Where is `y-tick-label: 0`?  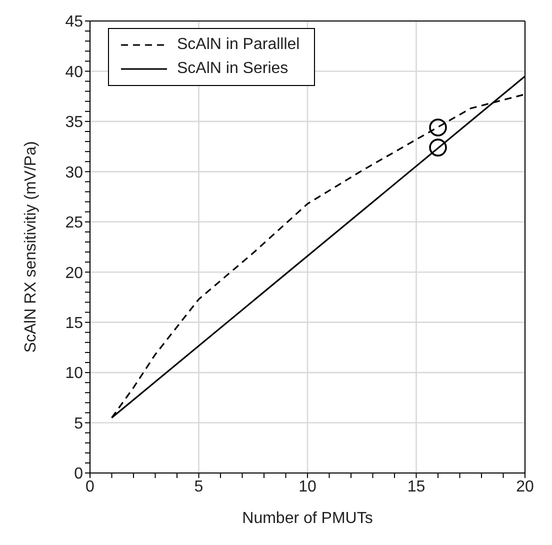
y-tick-label: 0 is located at coordinates (79, 474).